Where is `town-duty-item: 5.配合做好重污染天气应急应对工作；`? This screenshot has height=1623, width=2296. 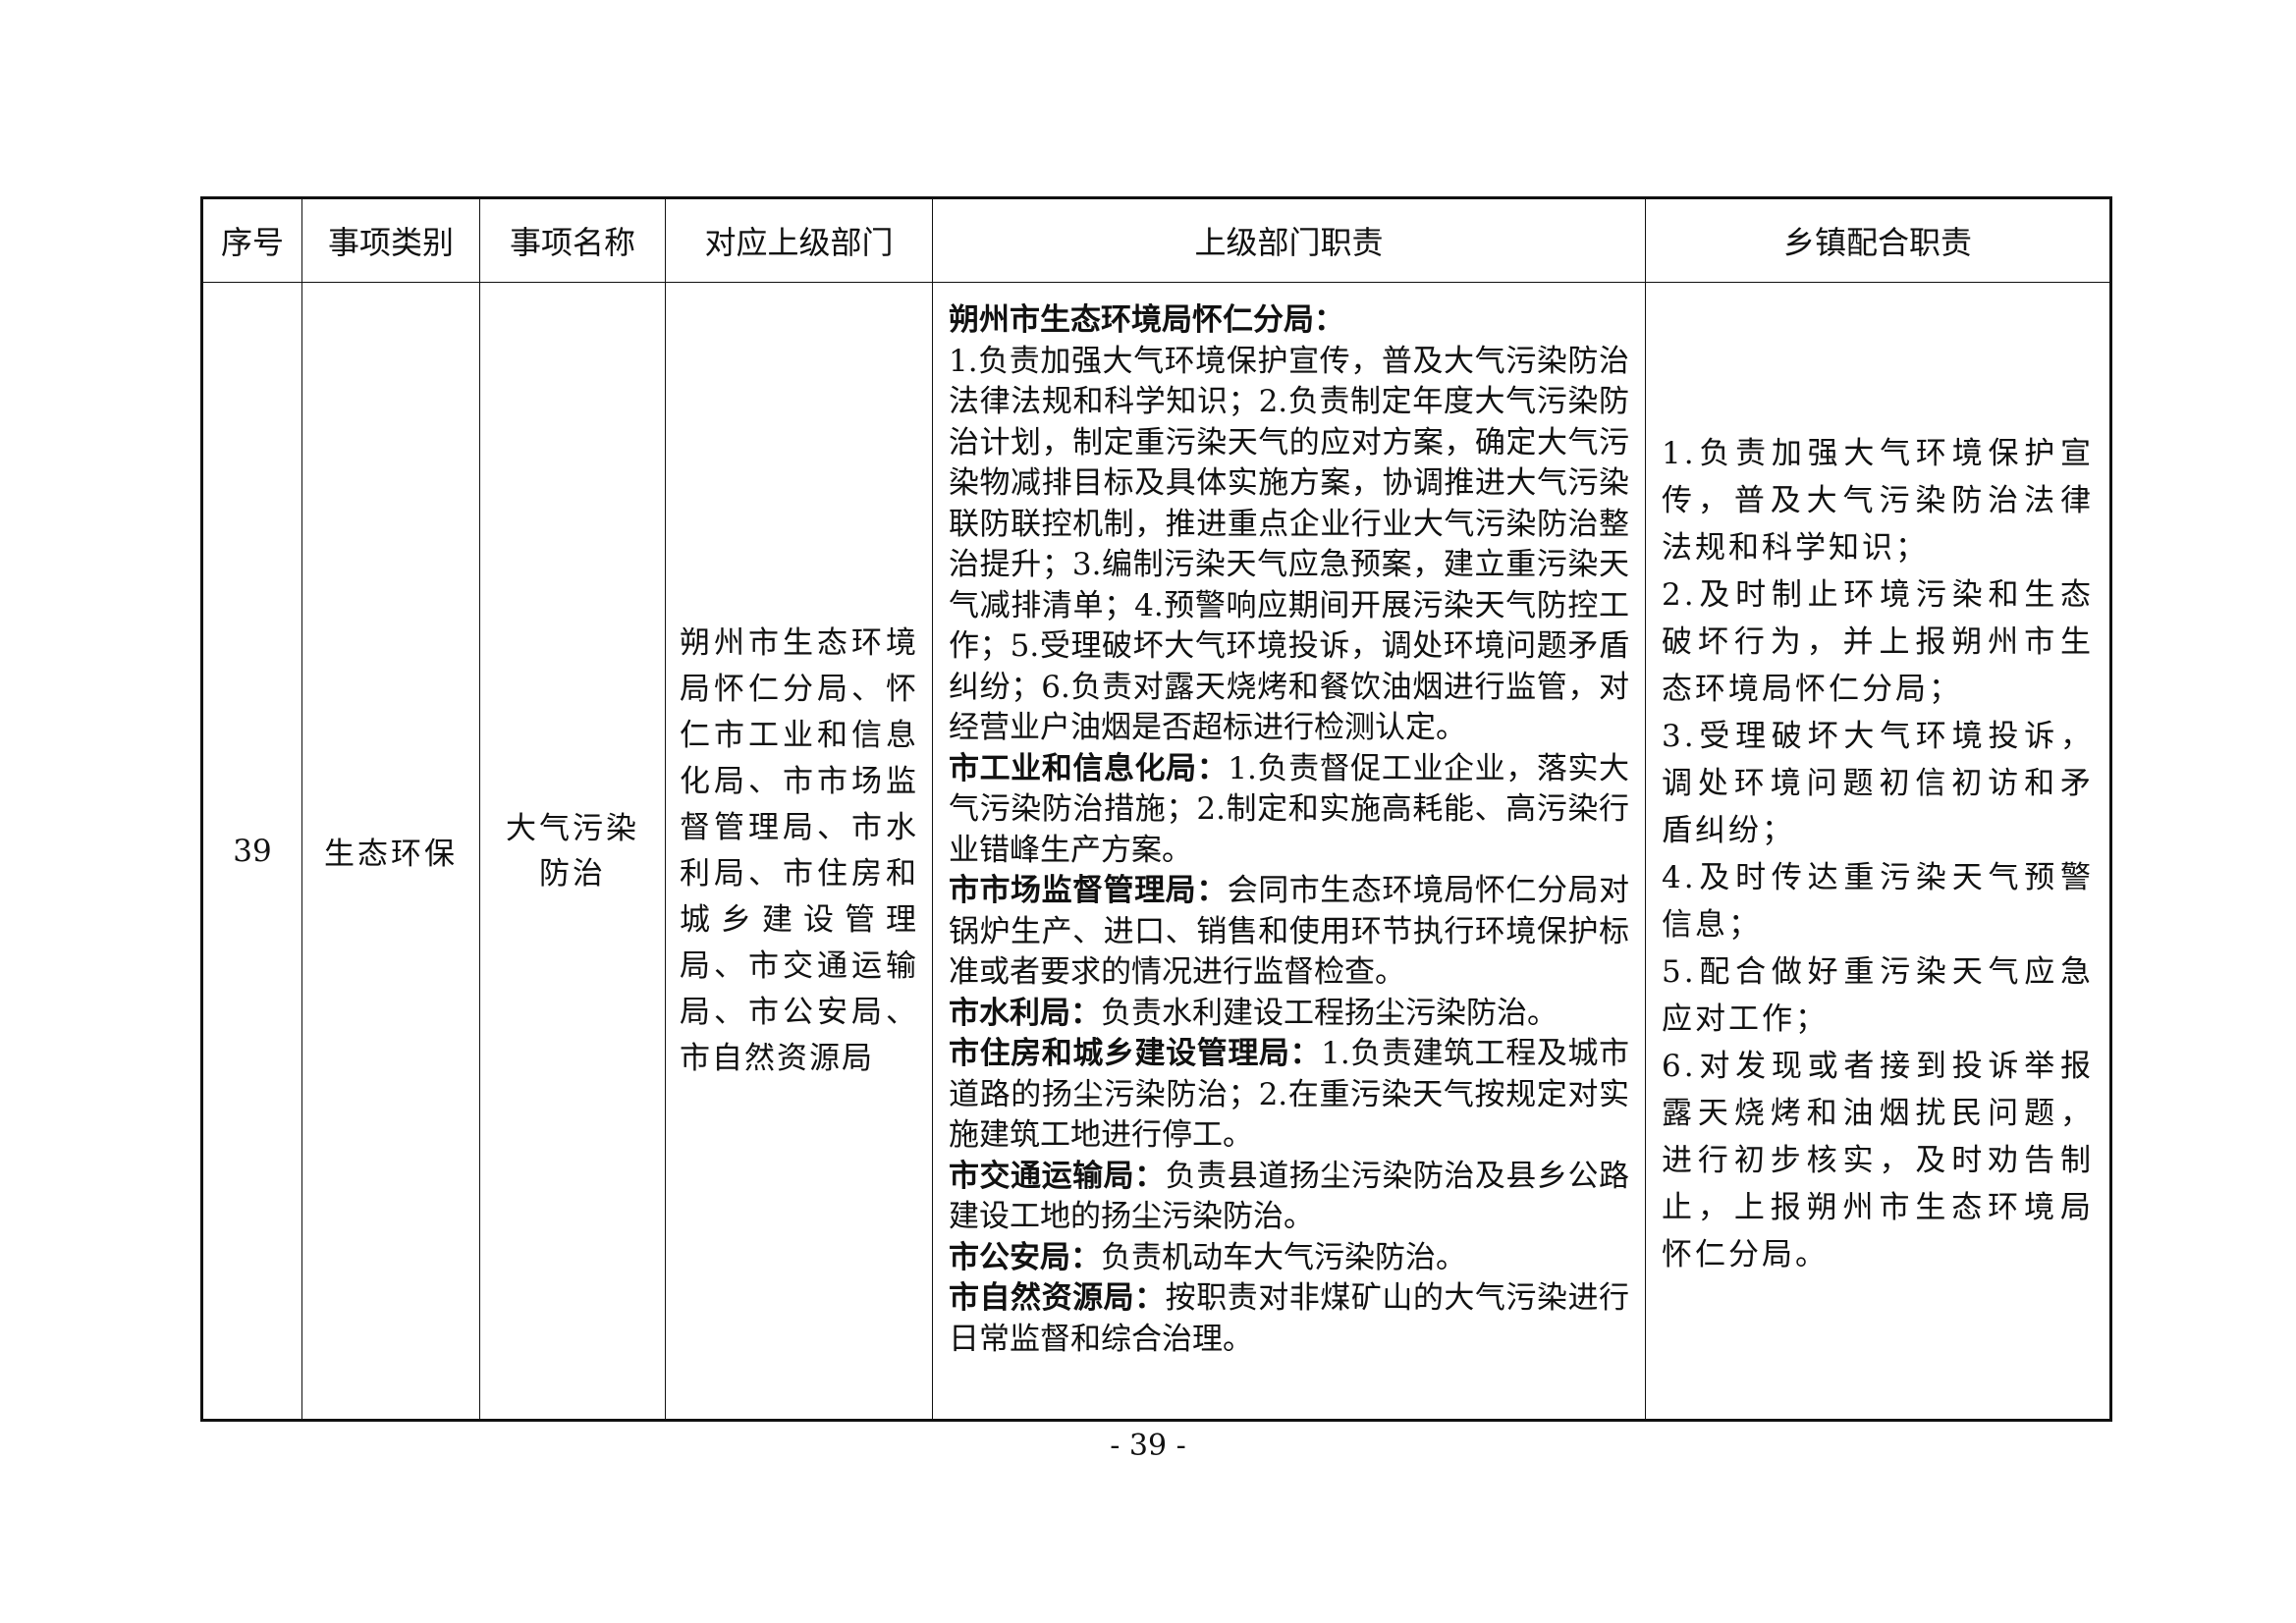
town-duty-item: 5.配合做好重污染天气应急应对工作； is located at coordinates (1878, 995).